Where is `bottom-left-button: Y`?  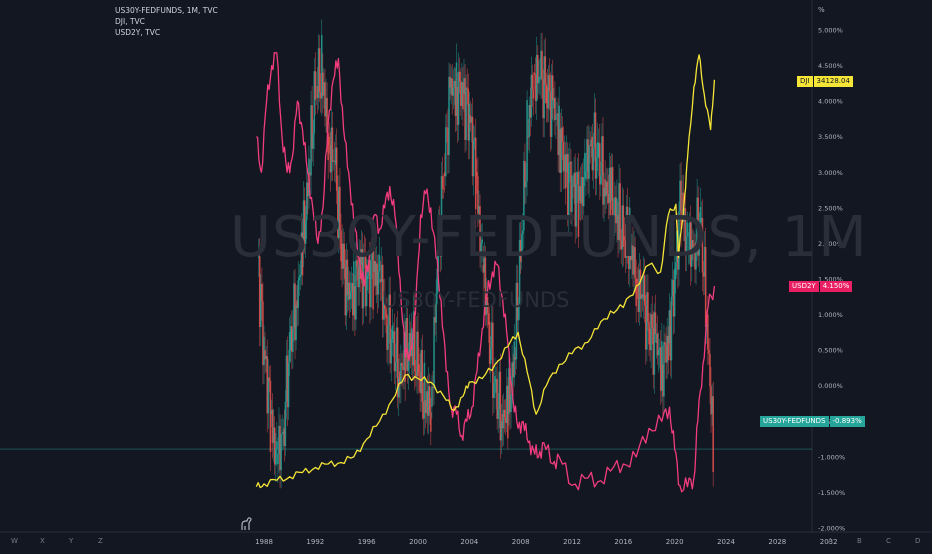 bottom-left-button: Y is located at coordinates (71, 541).